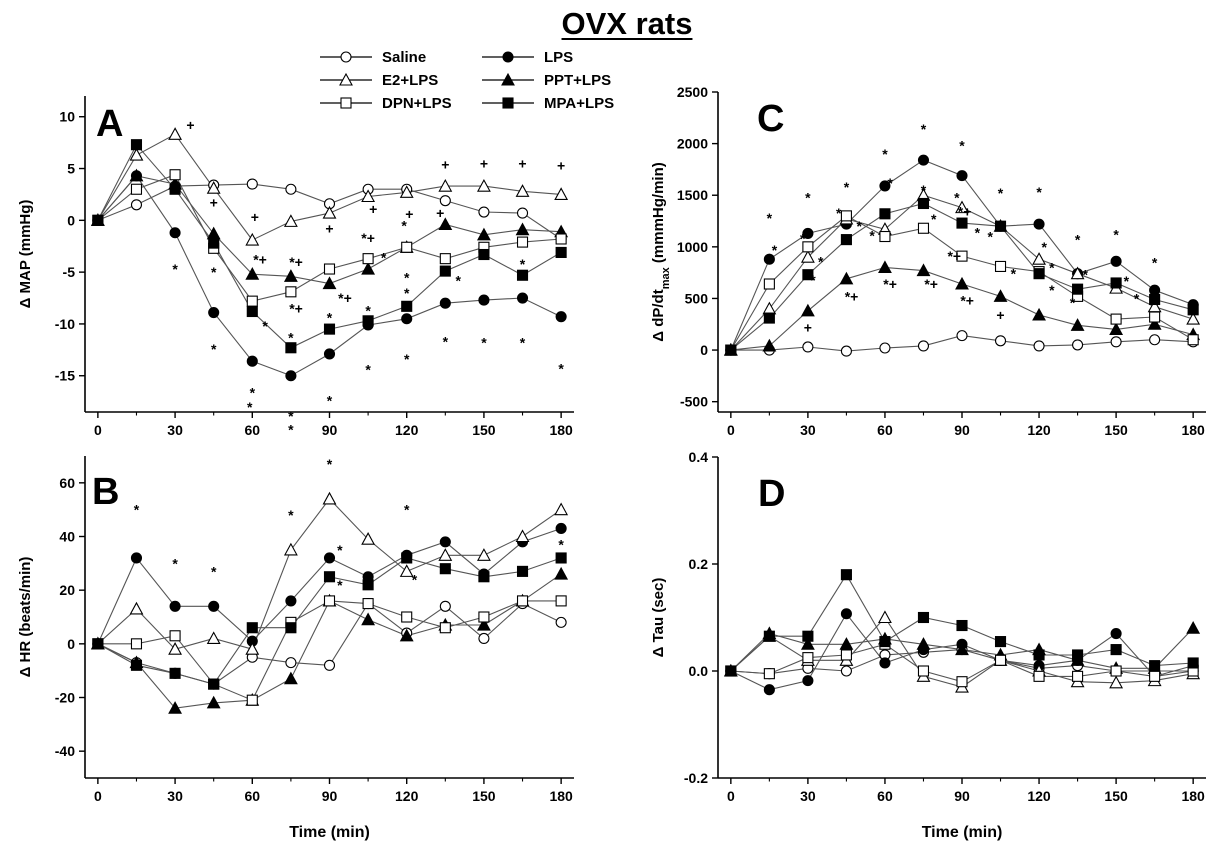 Image resolution: width=1214 pixels, height=845 pixels. I want to click on panel-a-x-tick-label: 120, so click(407, 430).